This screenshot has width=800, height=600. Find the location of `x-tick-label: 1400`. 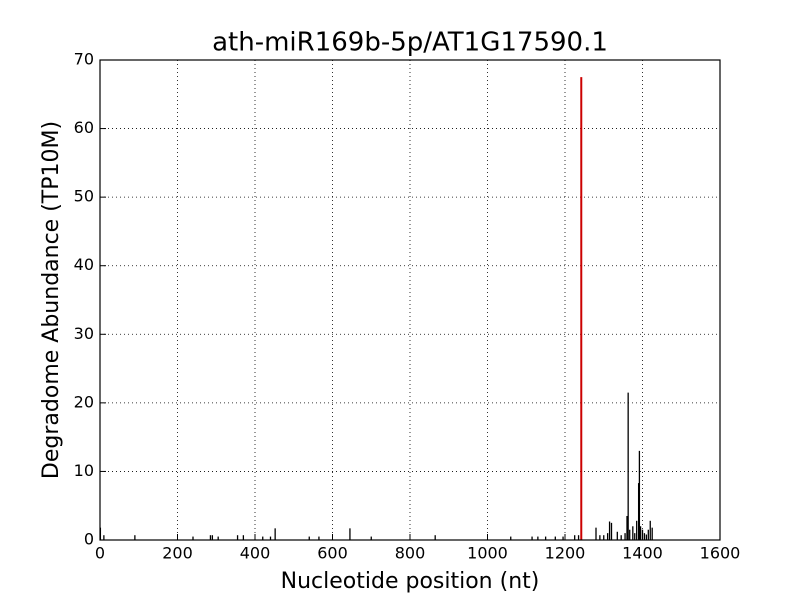

x-tick-label: 1400 is located at coordinates (642, 553).